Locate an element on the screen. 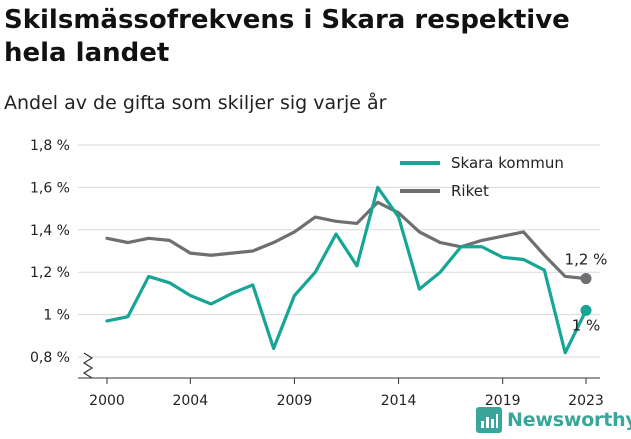 The width and height of the screenshot is (631, 439). y-tick-label: 1,2 % is located at coordinates (50, 273).